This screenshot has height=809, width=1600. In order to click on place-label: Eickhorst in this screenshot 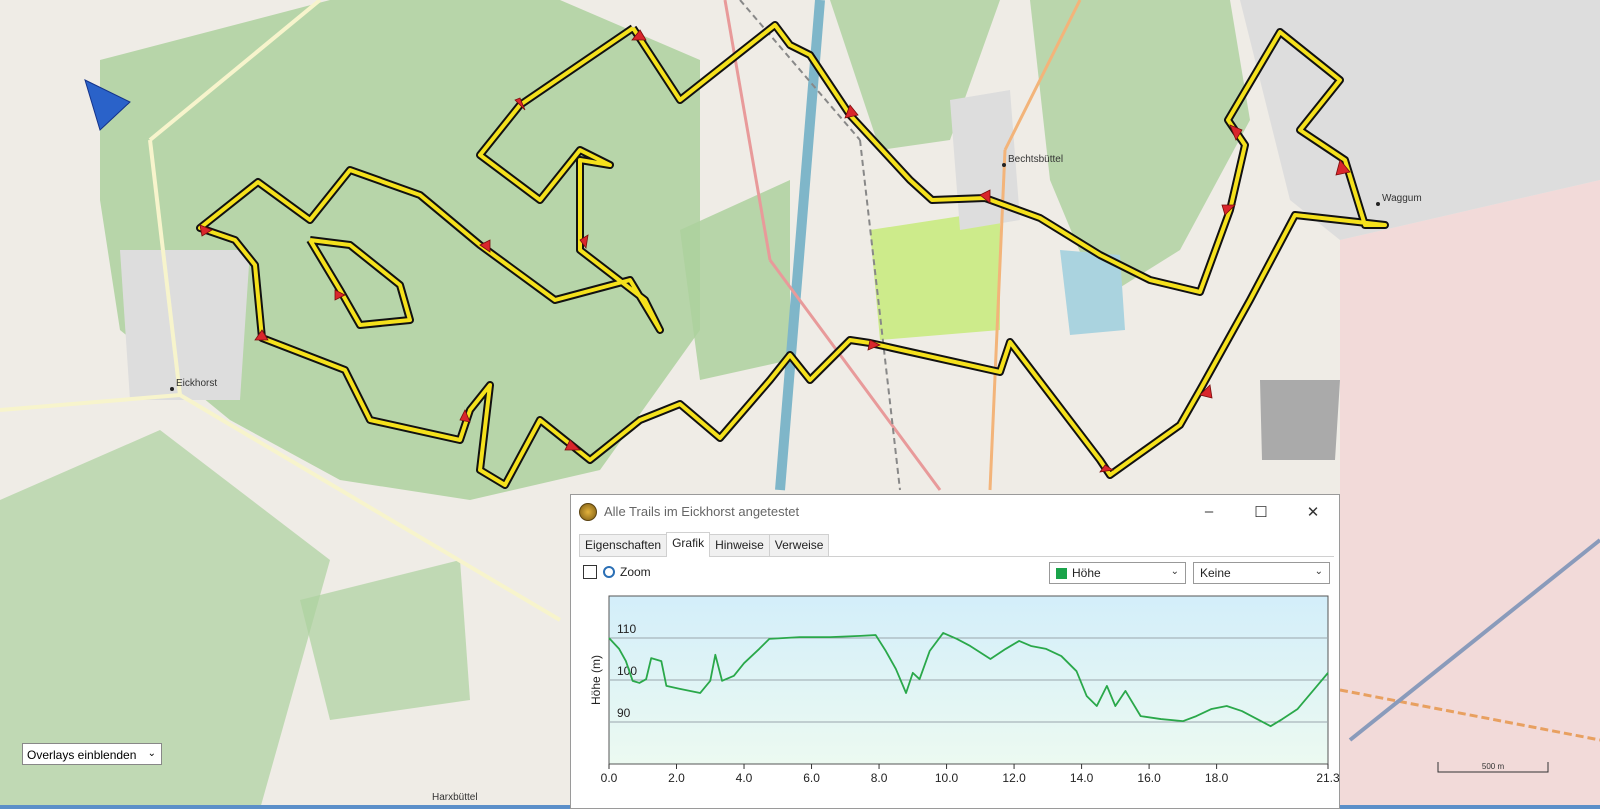, I will do `click(196, 383)`.